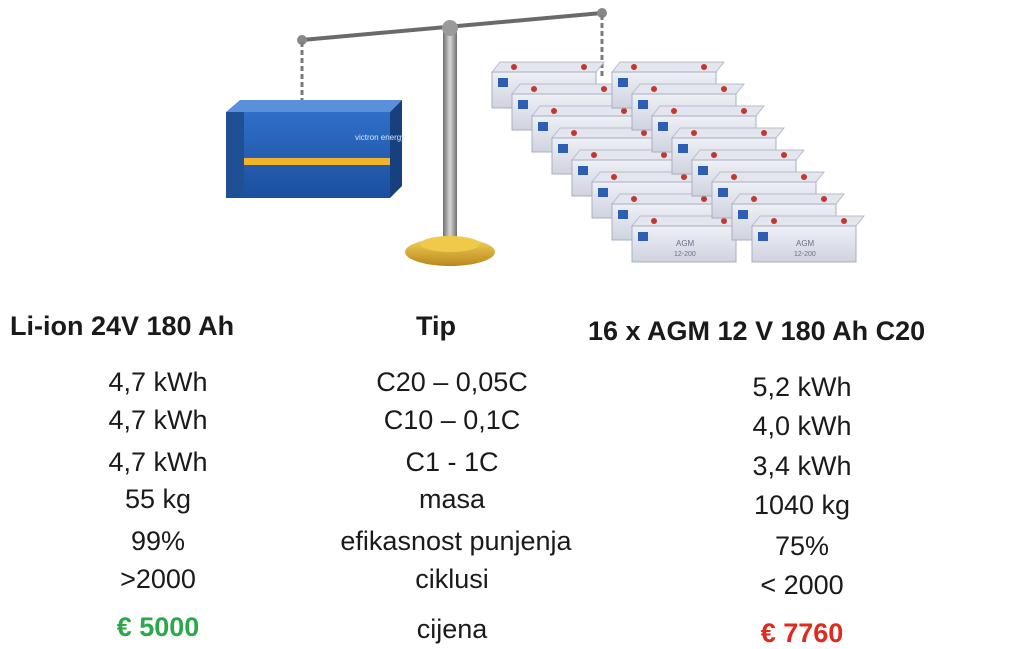  Describe the element at coordinates (158, 499) in the screenshot. I see `liion-value-mass: 55 kg` at that location.